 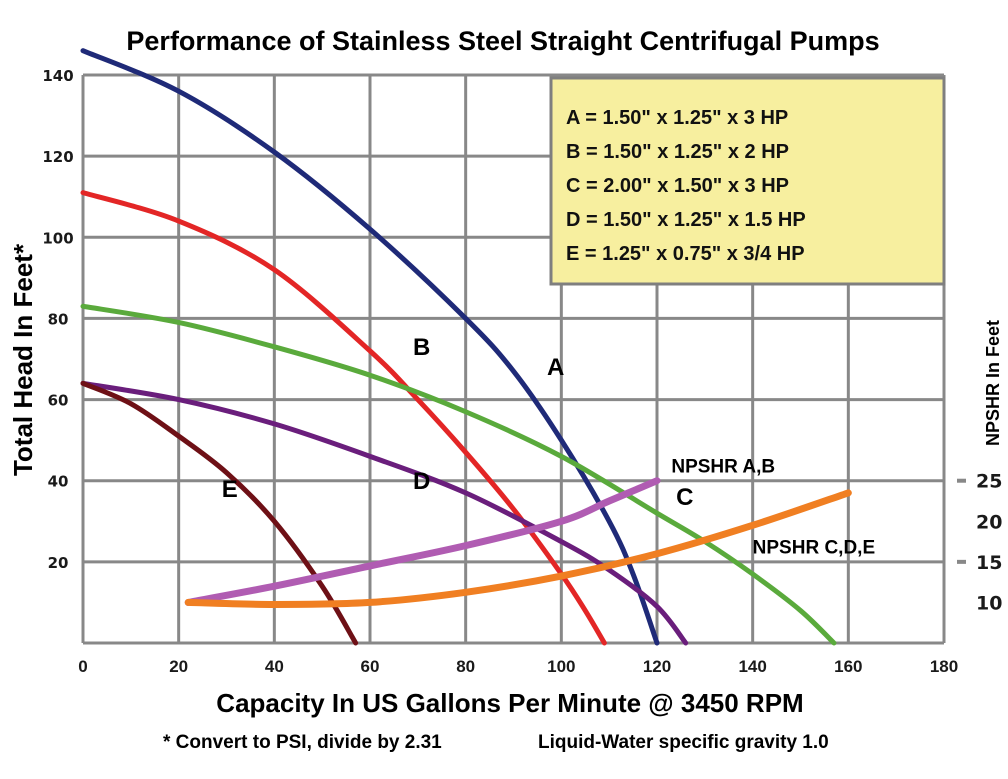 I want to click on y2-tick-label: 25, so click(x=989, y=482).